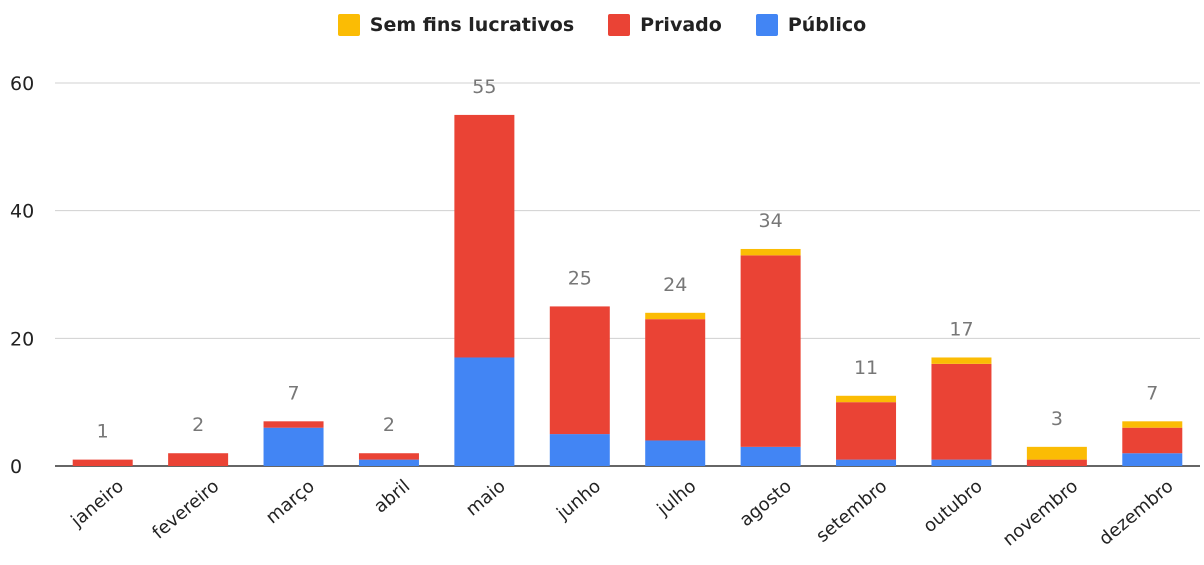 This screenshot has height=565, width=1204. I want to click on x-tick-label: abril, so click(392, 497).